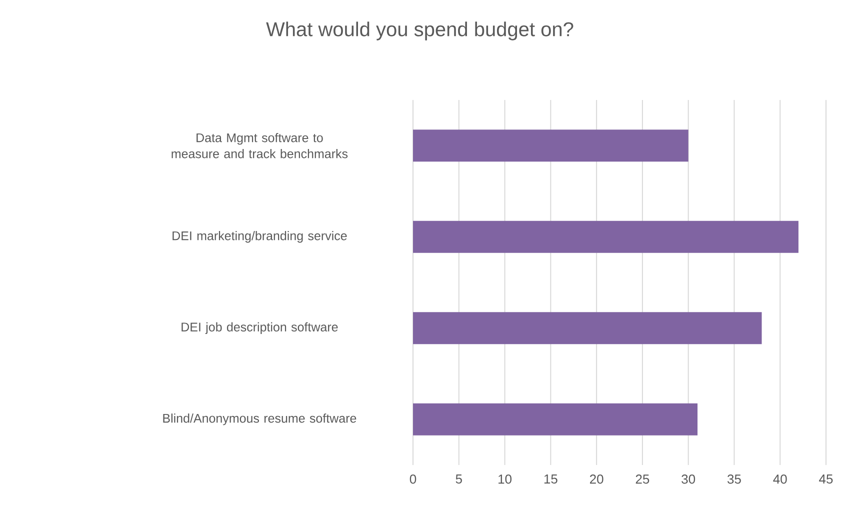  I want to click on chart-title: What would you spend budget on?, so click(420, 31).